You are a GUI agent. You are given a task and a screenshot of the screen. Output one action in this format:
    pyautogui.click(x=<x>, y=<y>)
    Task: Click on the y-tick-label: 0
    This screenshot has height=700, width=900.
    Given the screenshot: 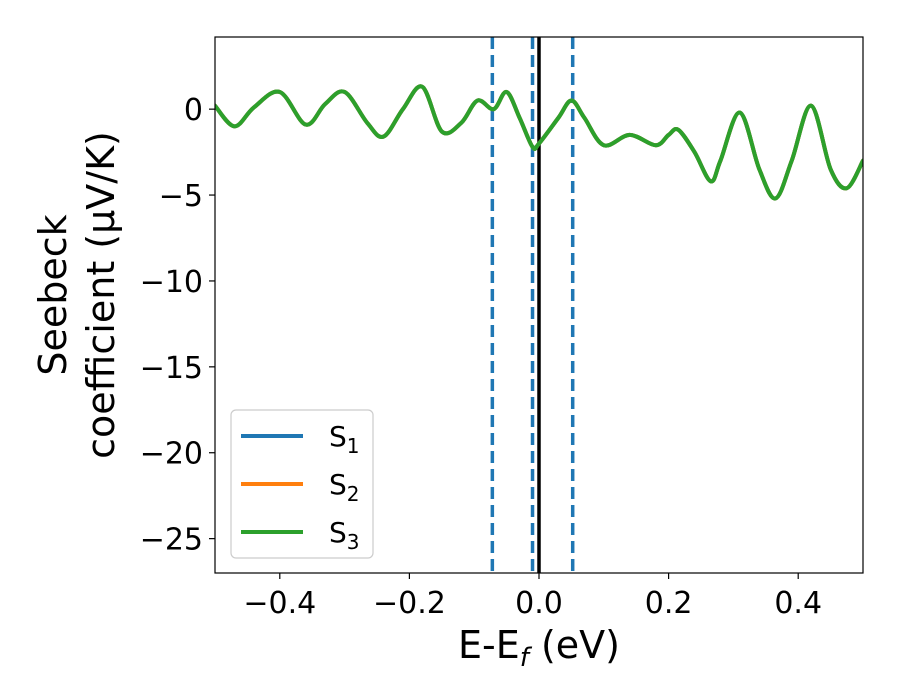 What is the action you would take?
    pyautogui.click(x=193, y=110)
    